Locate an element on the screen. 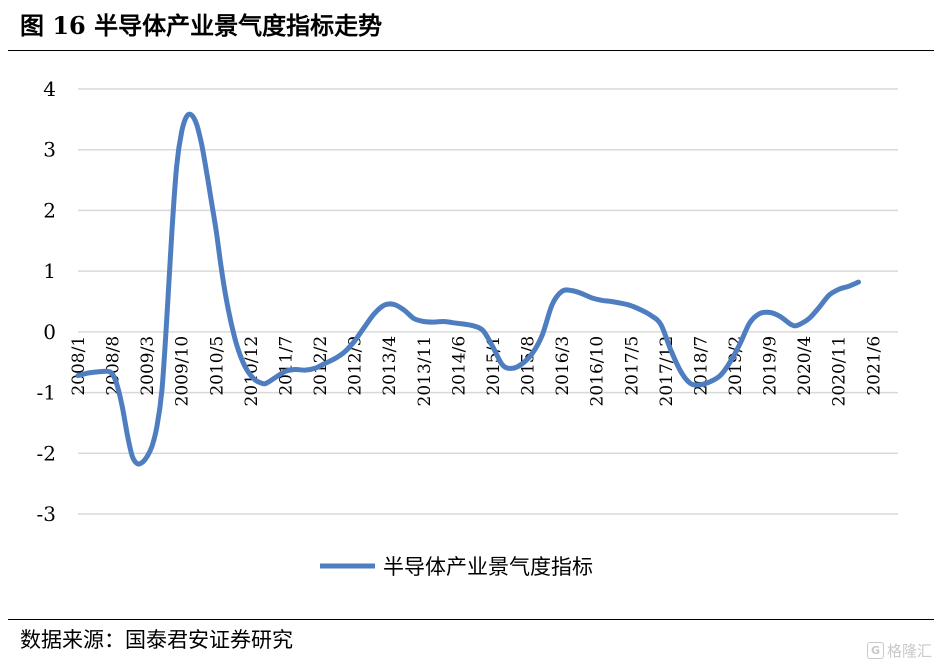 This screenshot has height=669, width=946. figure-title: 图 16 半导体产业景气度指标走势 is located at coordinates (201, 25).